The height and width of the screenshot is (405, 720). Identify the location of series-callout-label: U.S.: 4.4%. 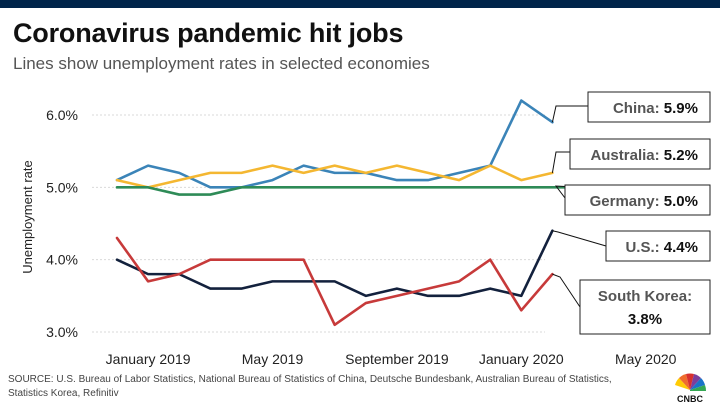
(661, 247).